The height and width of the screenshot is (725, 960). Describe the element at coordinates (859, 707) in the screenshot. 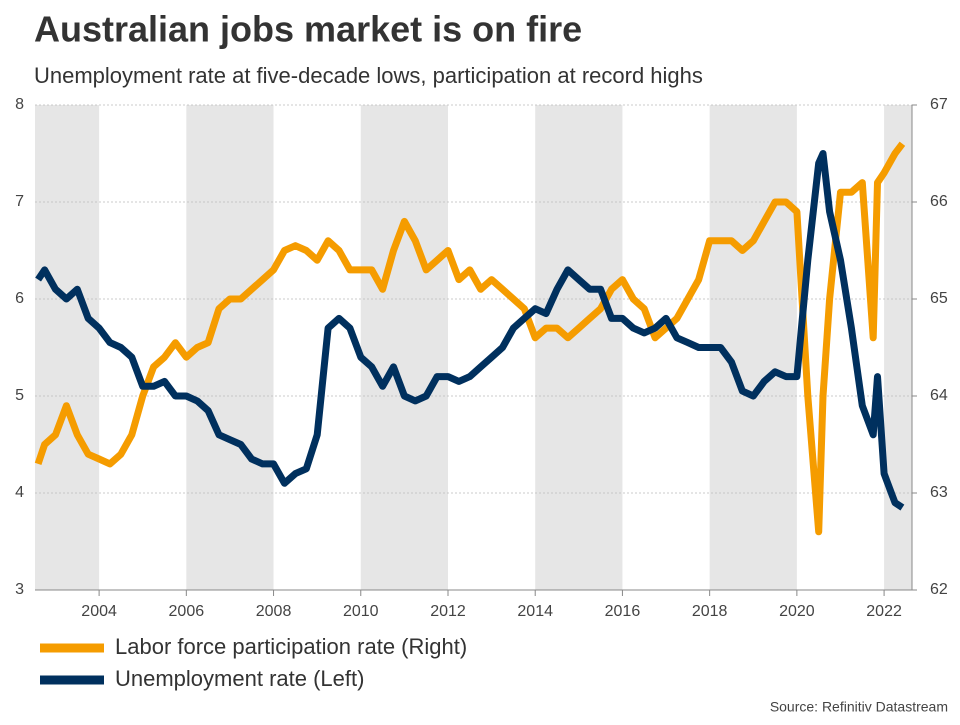

I see `source: Source: Refinitiv Datastream` at that location.